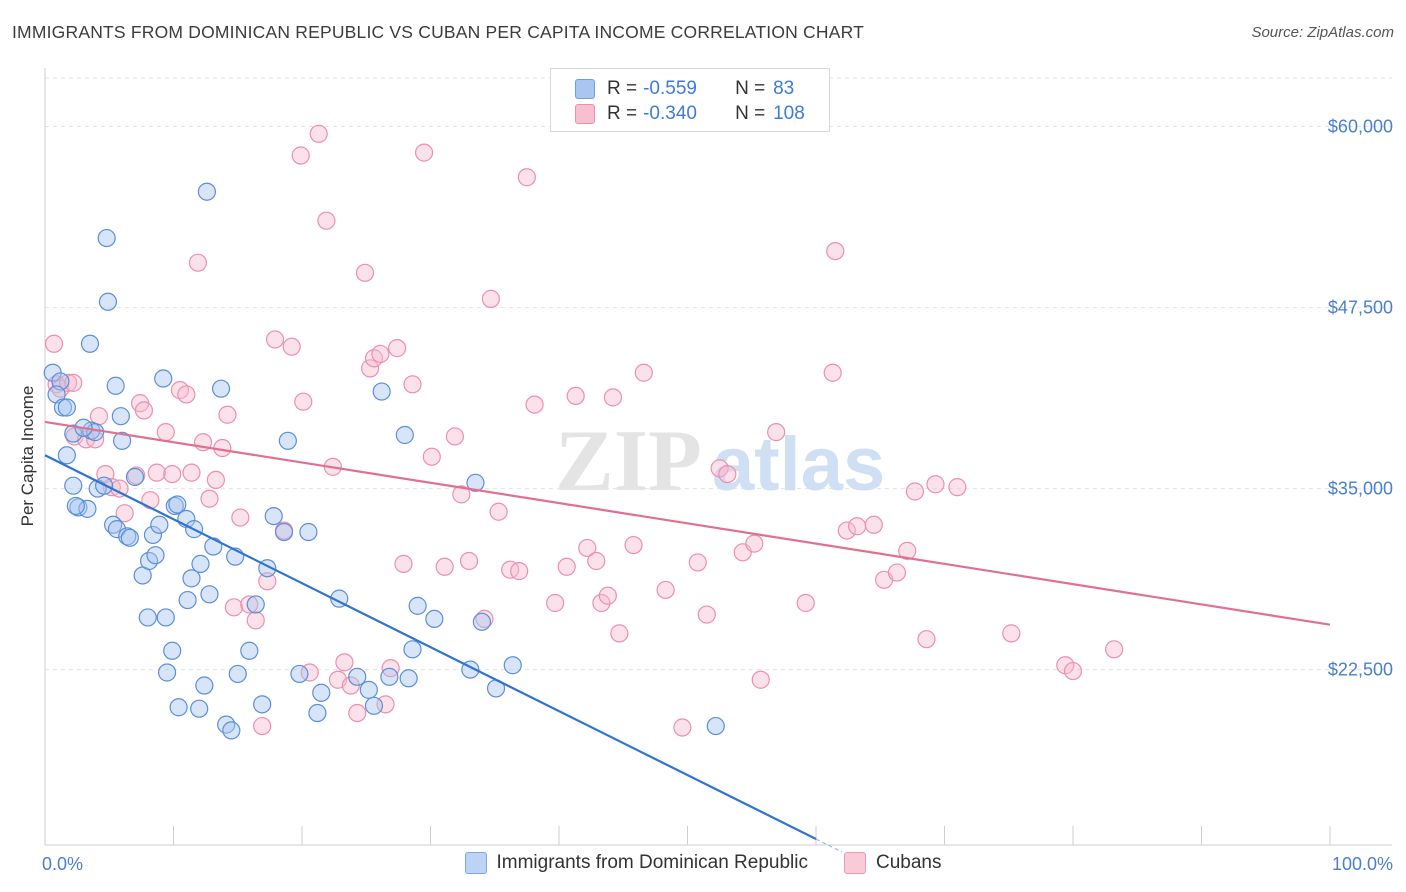  I want to click on bottom-legend-cubans: Cubans, so click(893, 863).